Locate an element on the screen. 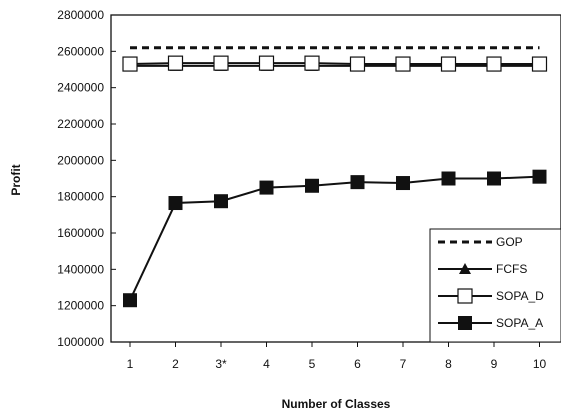 The height and width of the screenshot is (412, 561). y-tick-label: 1200000 is located at coordinates (80, 306).